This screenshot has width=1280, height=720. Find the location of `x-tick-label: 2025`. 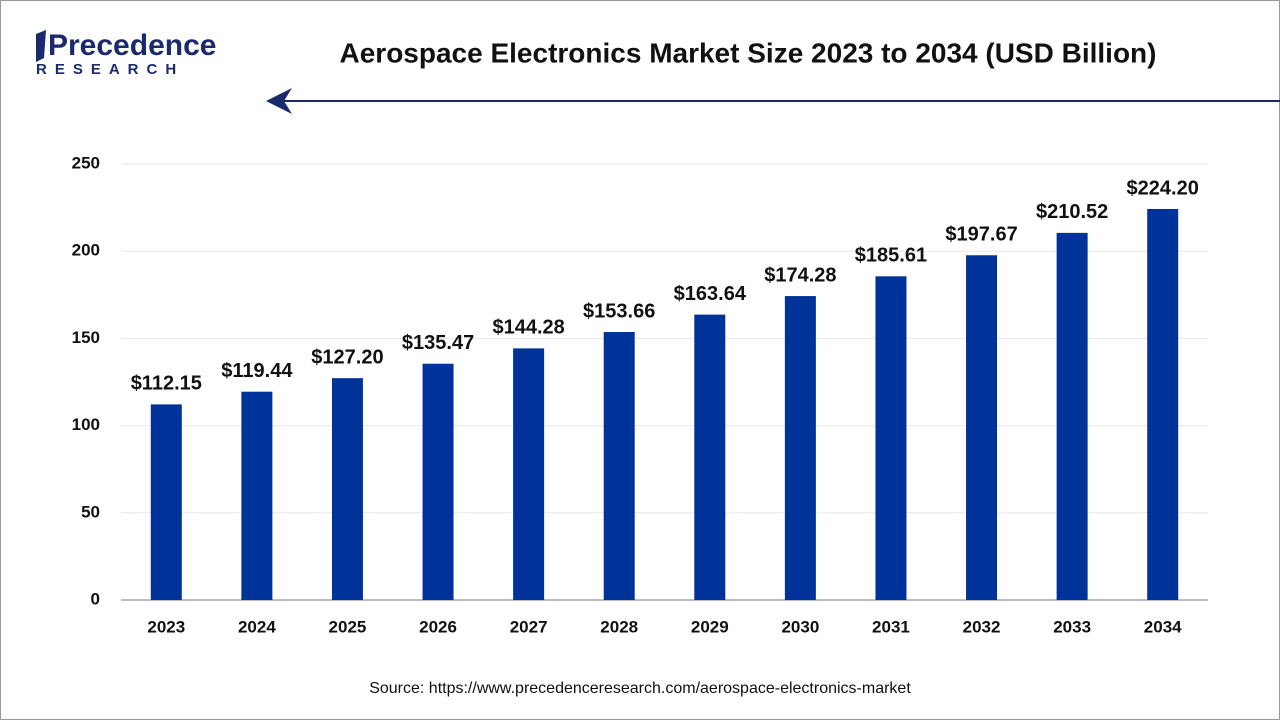

x-tick-label: 2025 is located at coordinates (348, 626).